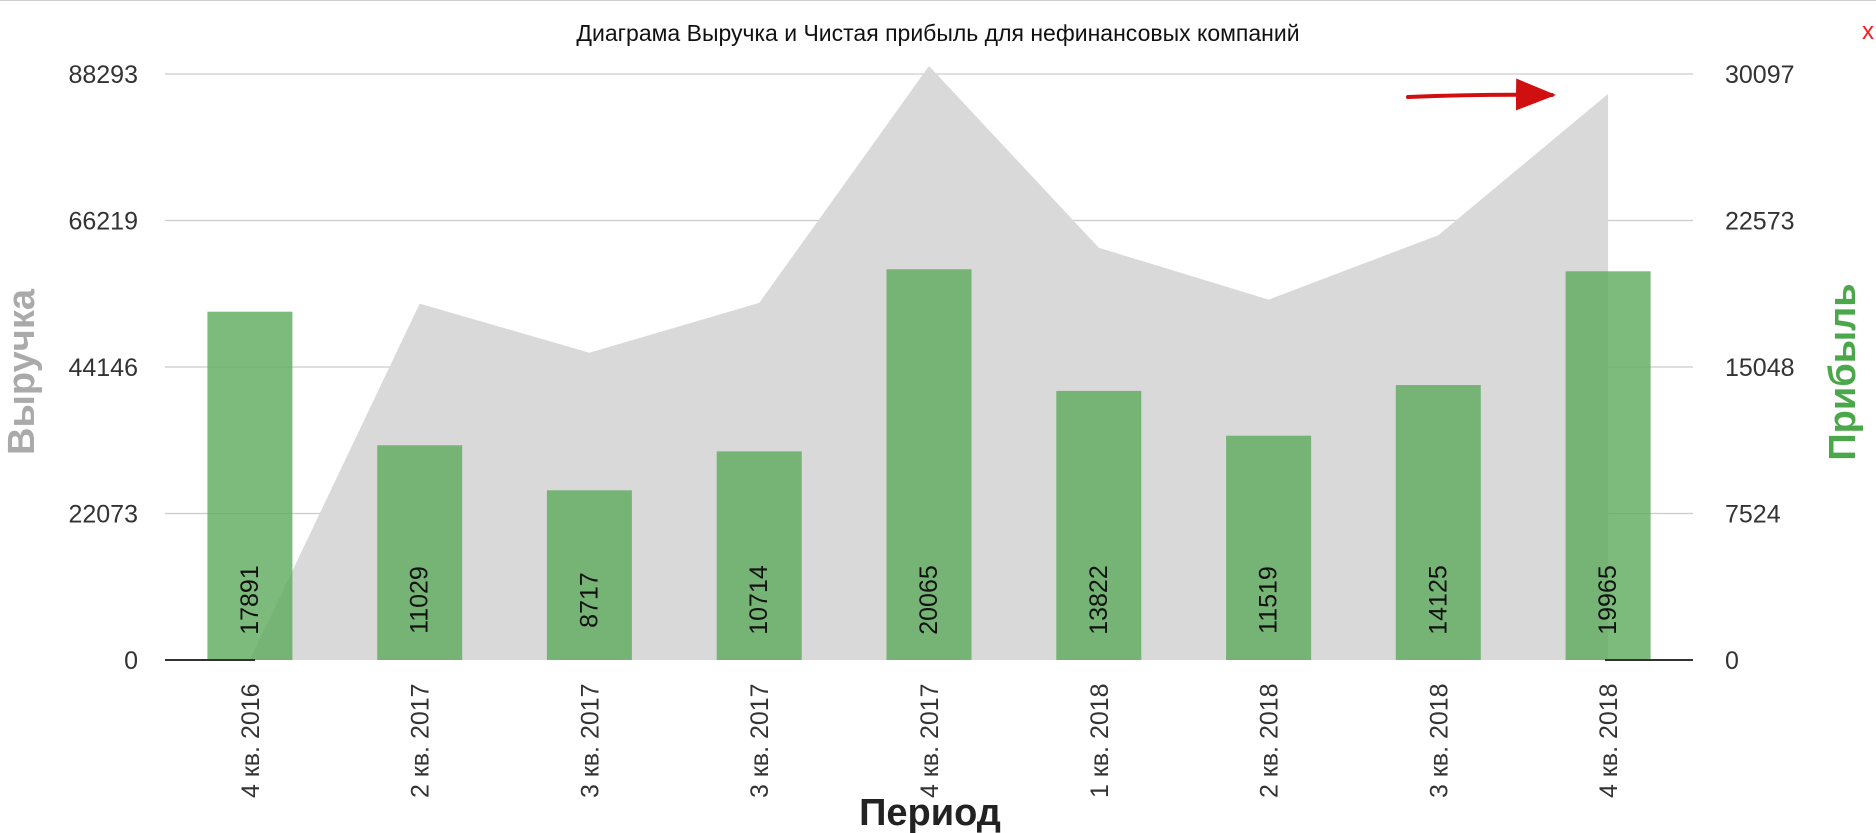 The width and height of the screenshot is (1876, 833). I want to click on y-right-tick-label: 30097, so click(1760, 75).